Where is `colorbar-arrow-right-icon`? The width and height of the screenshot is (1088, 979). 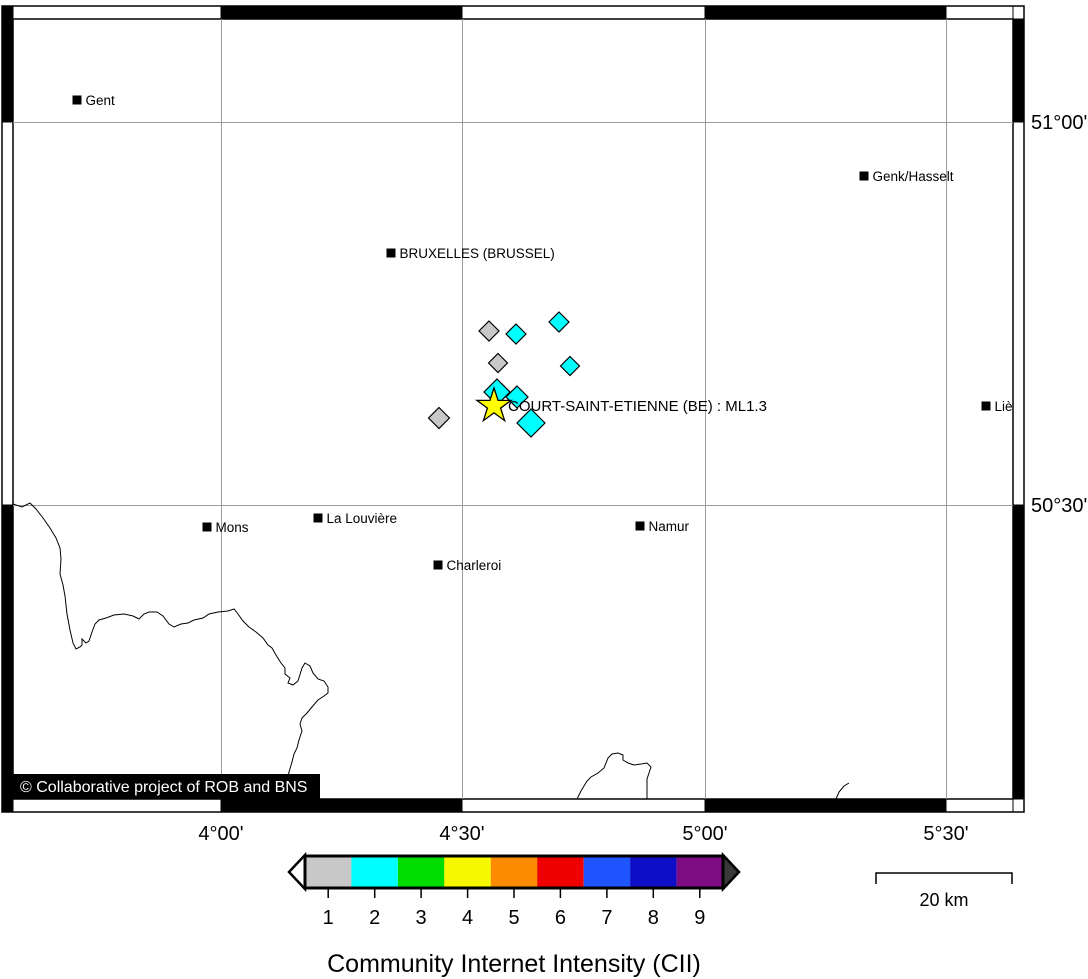 colorbar-arrow-right-icon is located at coordinates (731, 872).